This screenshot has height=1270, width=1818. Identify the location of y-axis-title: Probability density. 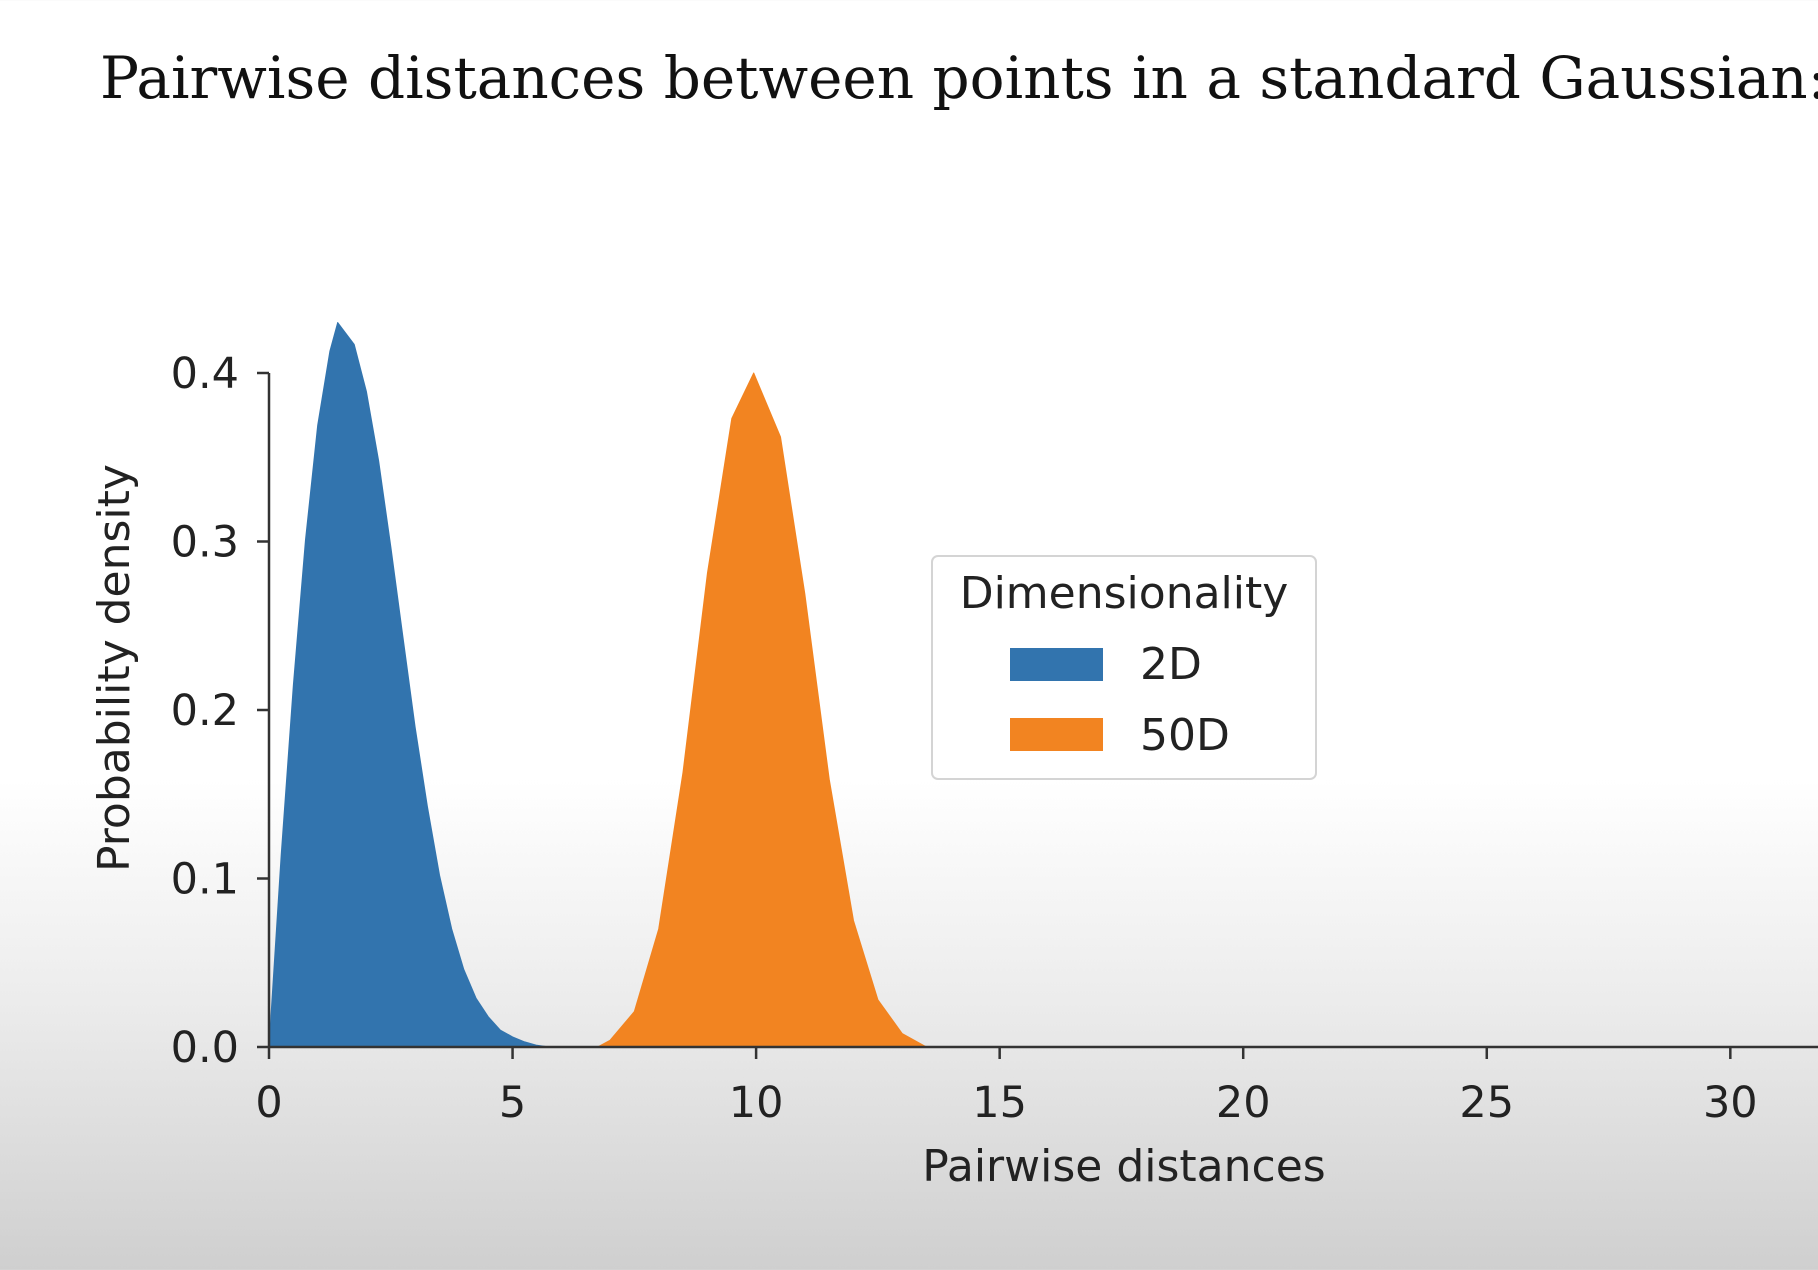
(114, 668).